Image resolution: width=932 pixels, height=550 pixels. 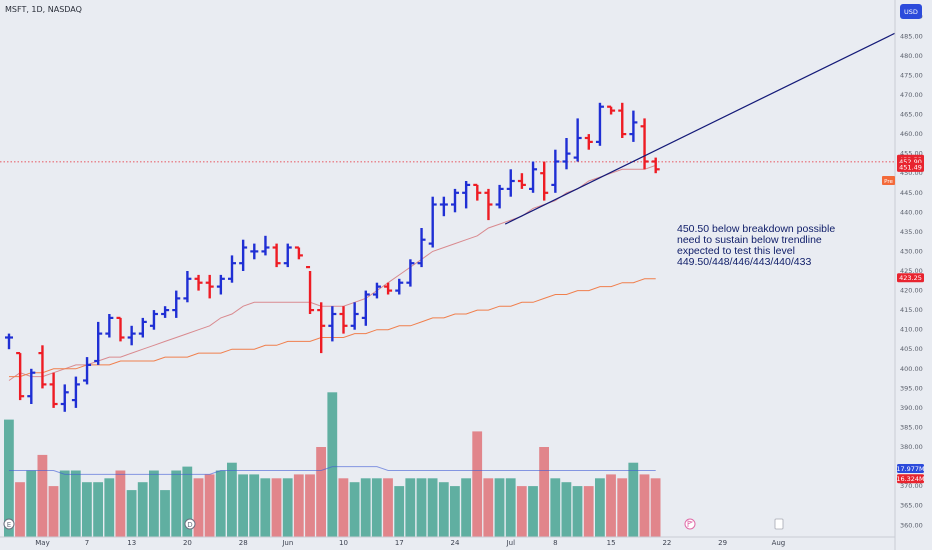 I want to click on dividend-icon: D, so click(x=190, y=524).